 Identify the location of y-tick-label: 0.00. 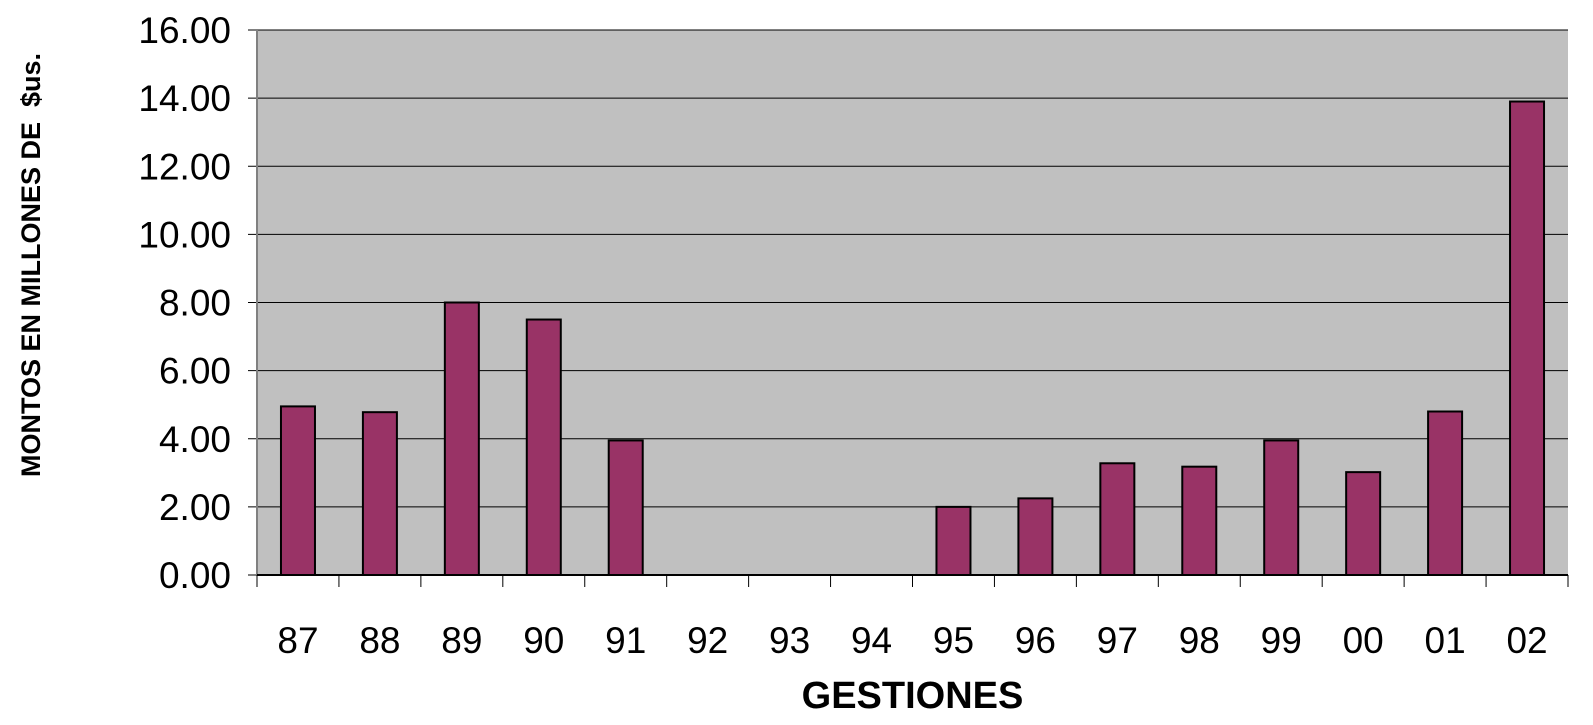
(195, 575).